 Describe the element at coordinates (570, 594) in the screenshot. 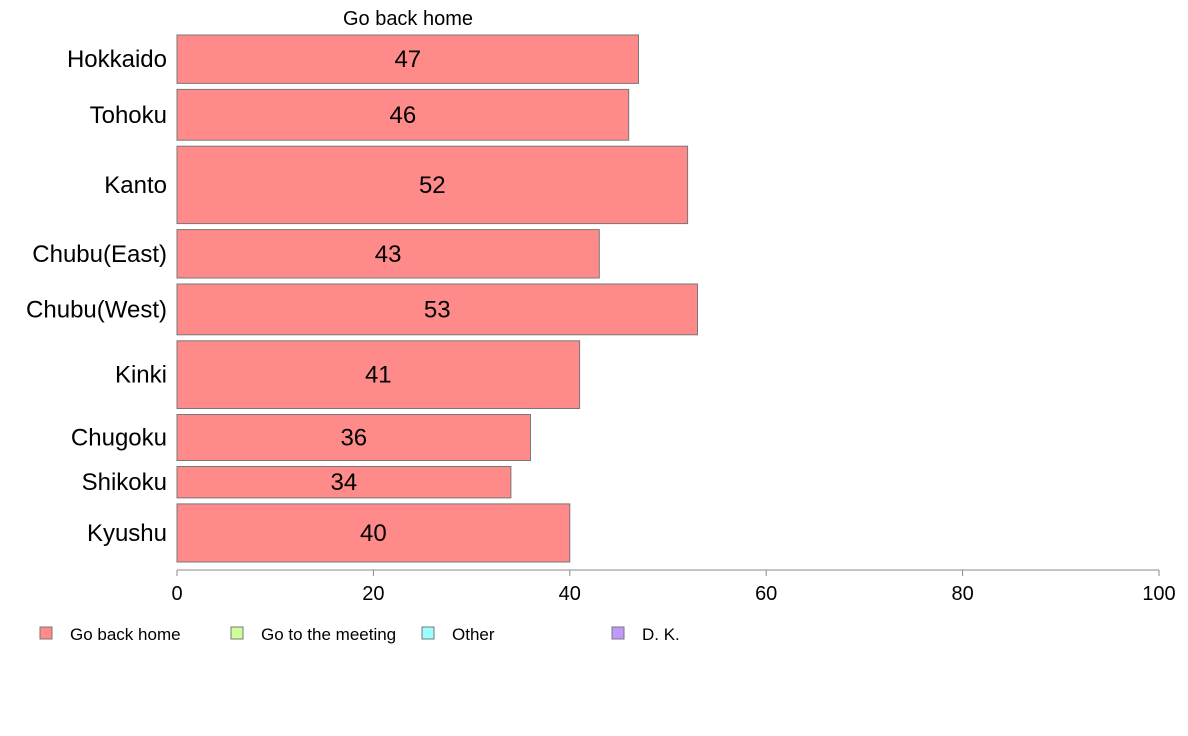

I see `x-tick-label: 40` at that location.